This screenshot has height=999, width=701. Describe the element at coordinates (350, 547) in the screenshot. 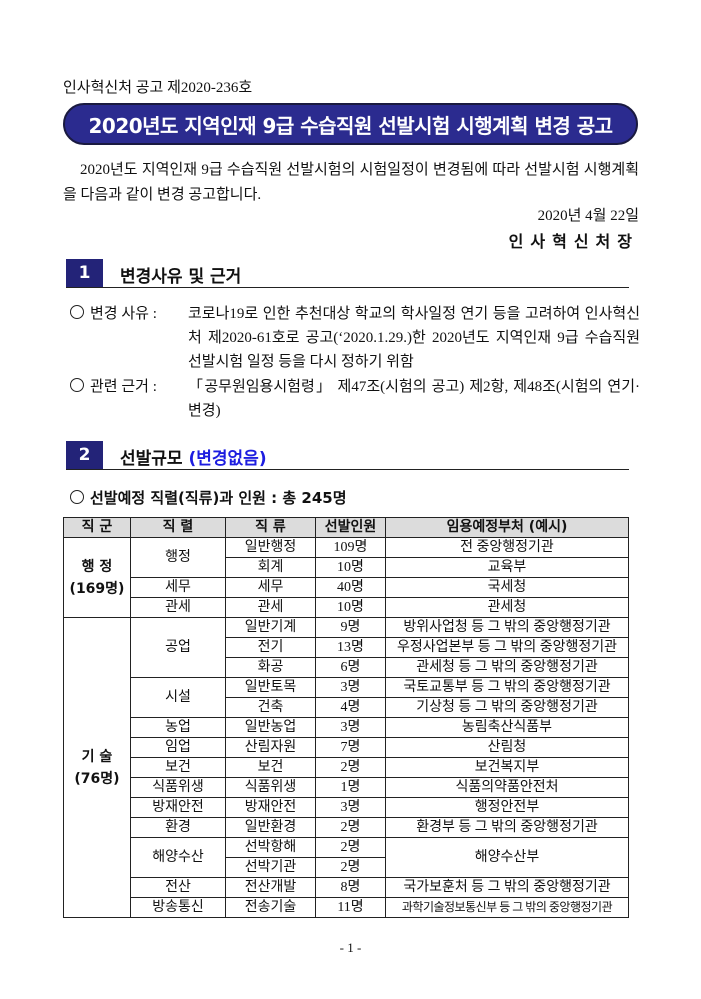

I see `headcount-cell: 109명` at that location.